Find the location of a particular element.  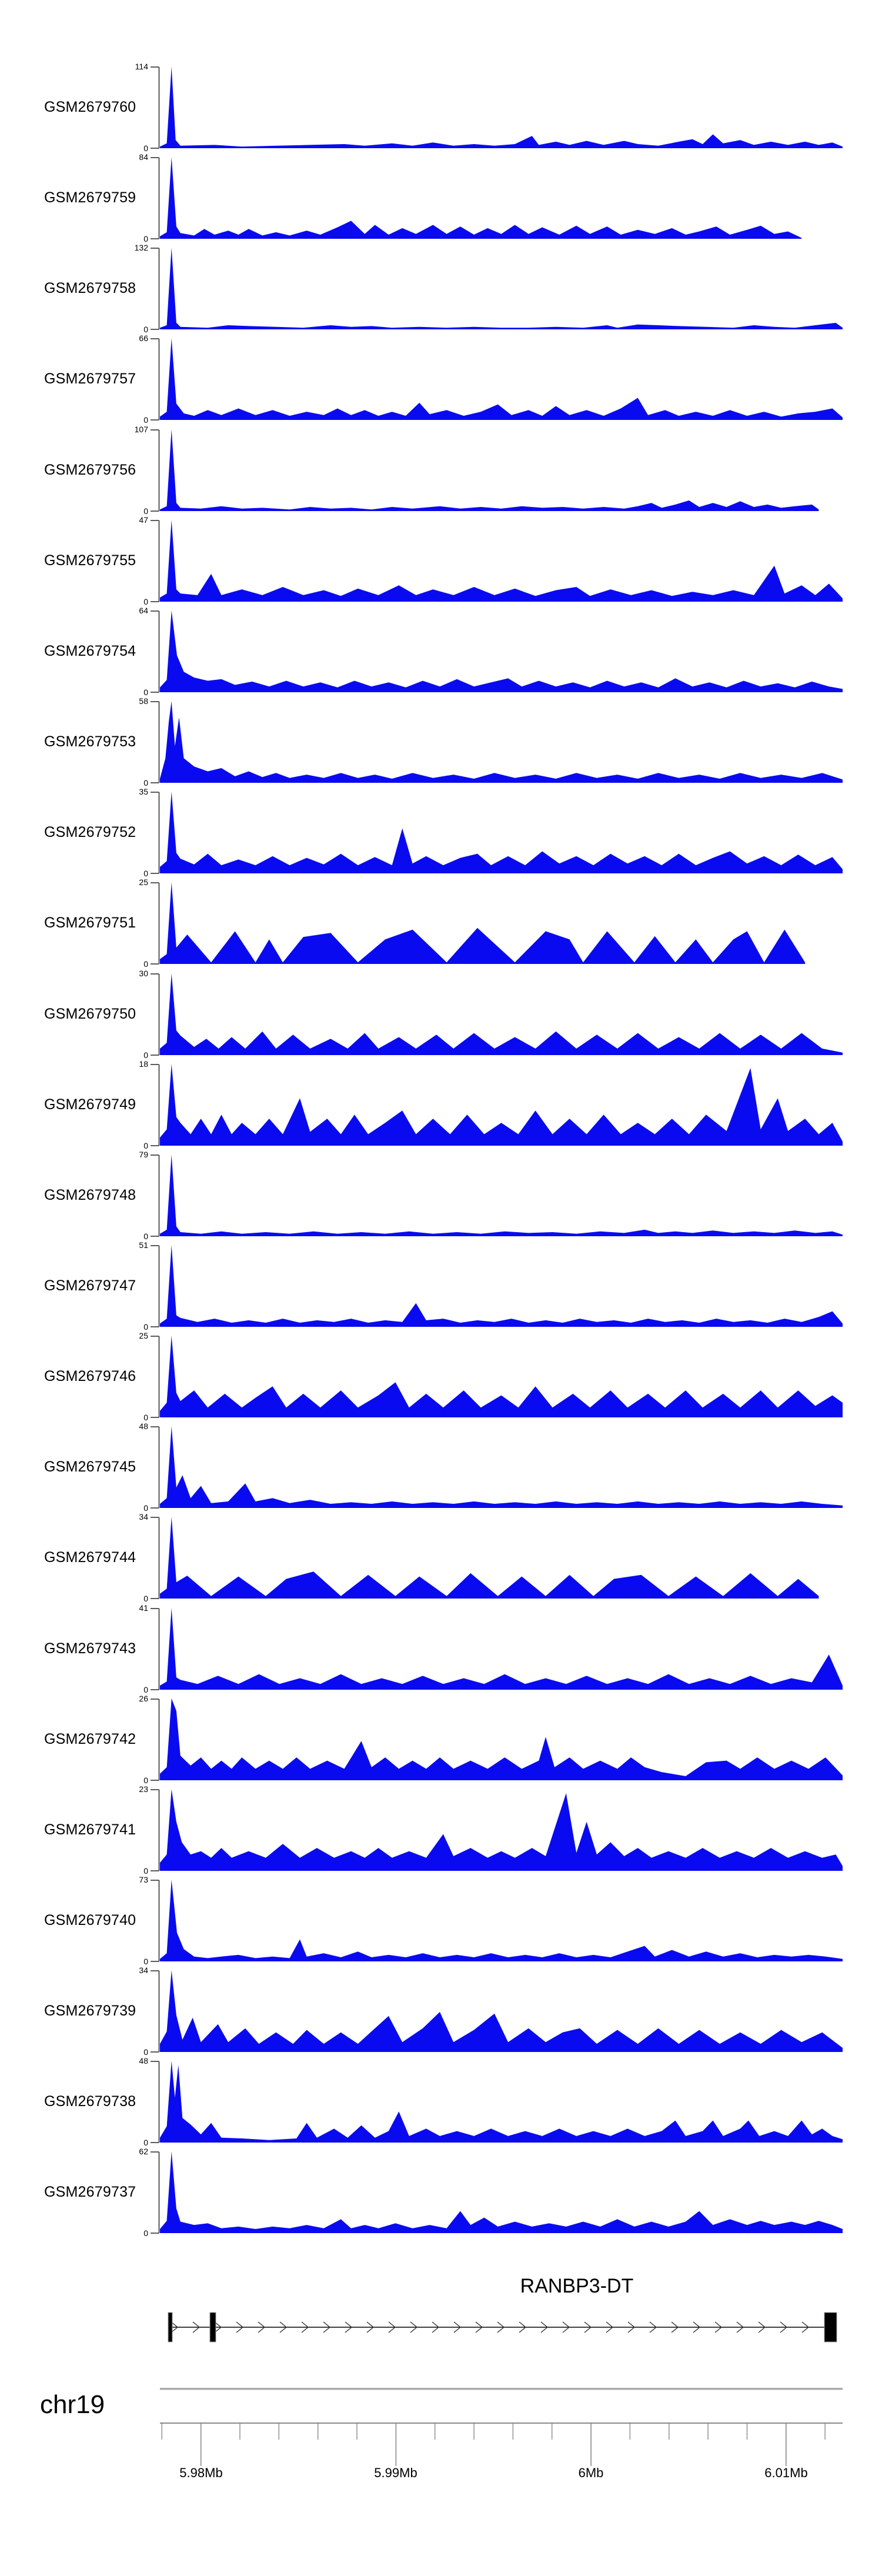

coverage-track-row: GSM2679760 114 0 is located at coordinates (441, 109).